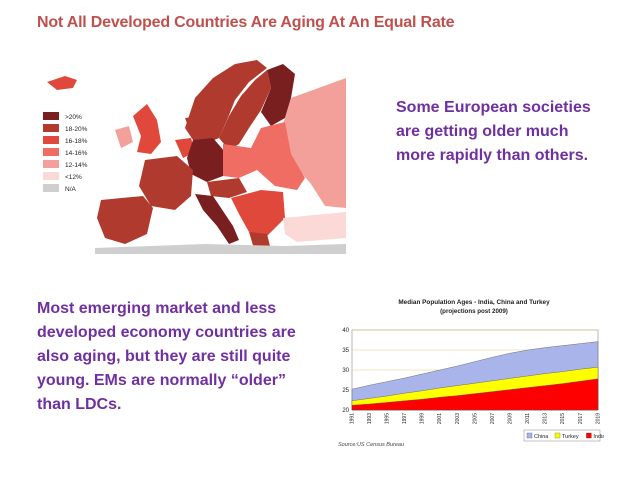  I want to click on y-tick-label: 25, so click(345, 391).